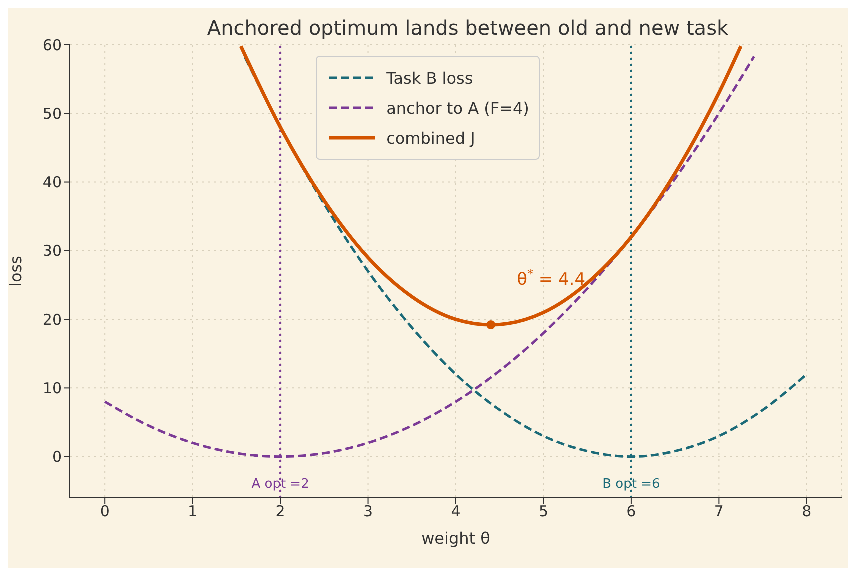 This screenshot has width=856, height=577. I want to click on chart-title: Anchored optimum lands between old and new task, so click(468, 28).